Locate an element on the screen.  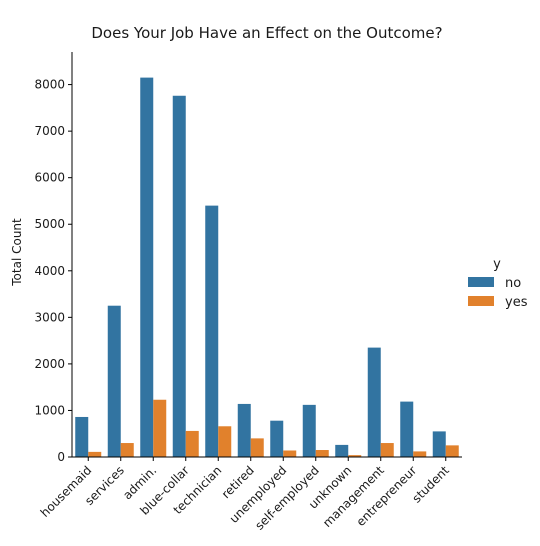
bar-yes-student is located at coordinates (452, 451).